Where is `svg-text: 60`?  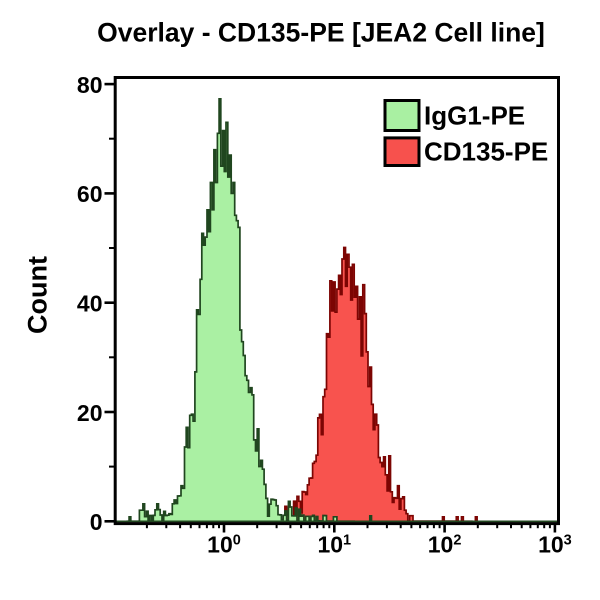
svg-text: 60 is located at coordinates (90, 194).